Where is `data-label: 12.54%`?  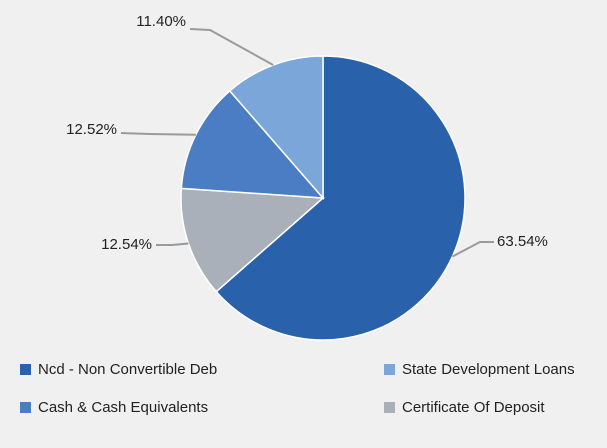
data-label: 12.54% is located at coordinates (126, 244).